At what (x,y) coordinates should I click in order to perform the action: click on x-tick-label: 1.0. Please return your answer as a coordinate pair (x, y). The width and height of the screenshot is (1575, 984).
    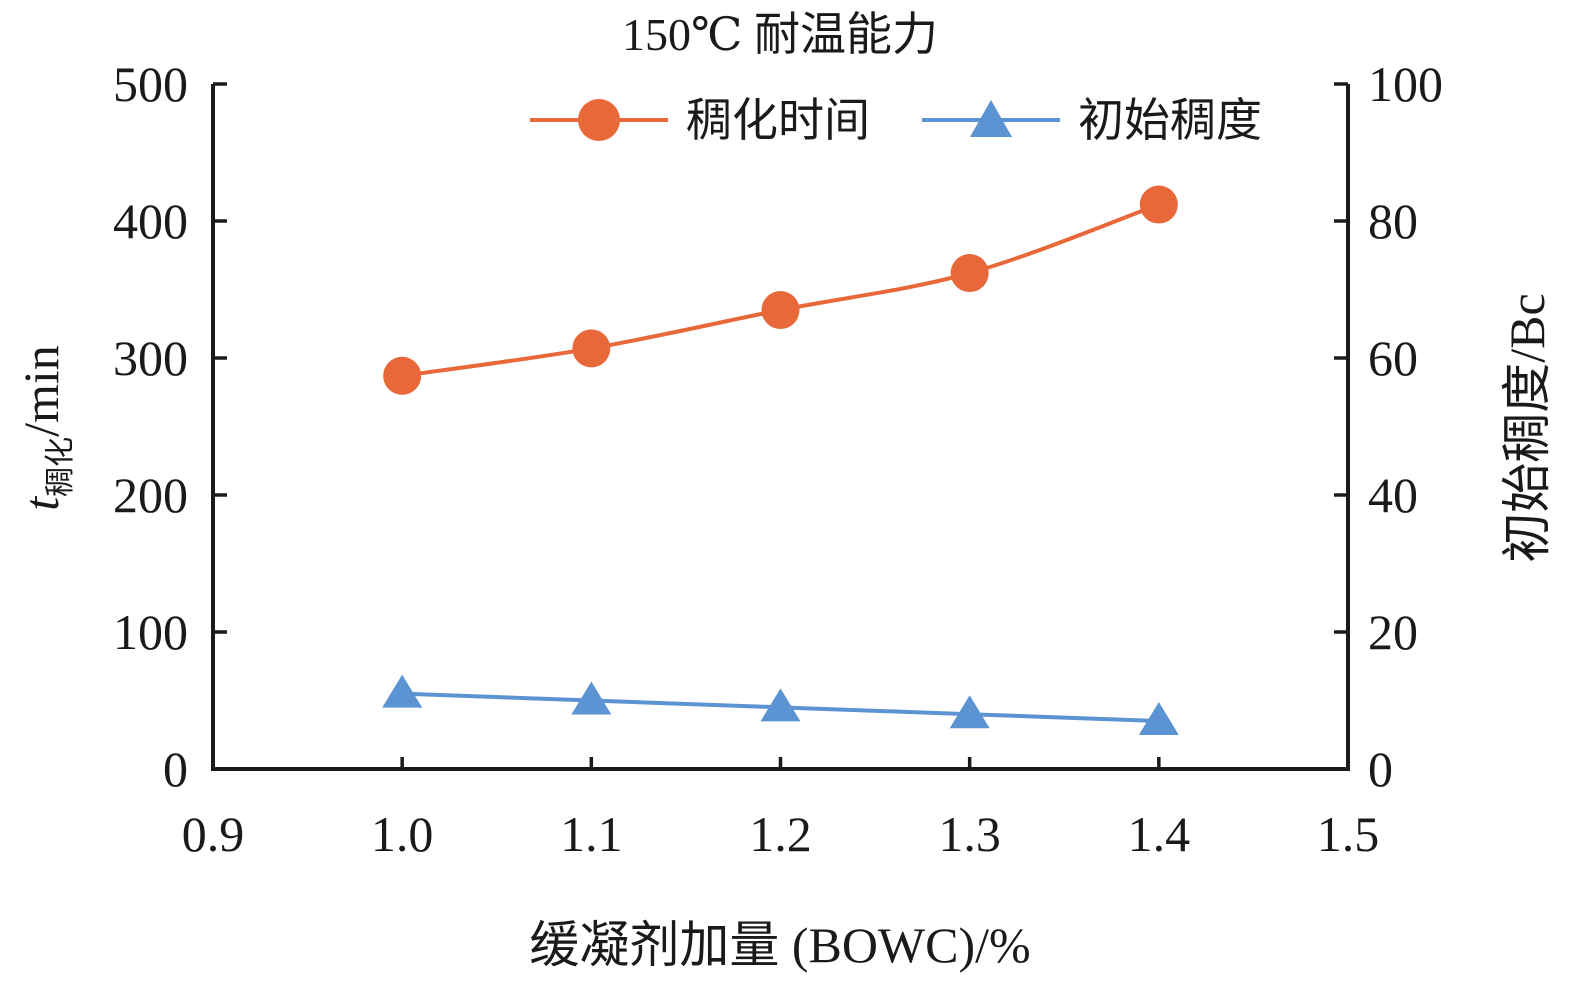
    Looking at the image, I should click on (402, 834).